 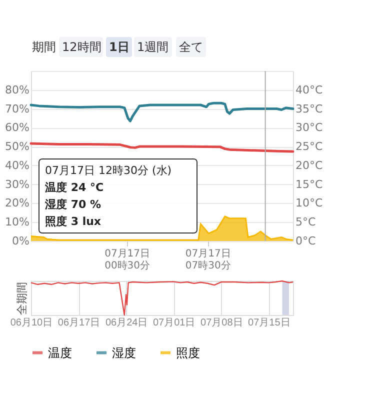 I want to click on y2-tick-label: 10°C, so click(x=309, y=203).